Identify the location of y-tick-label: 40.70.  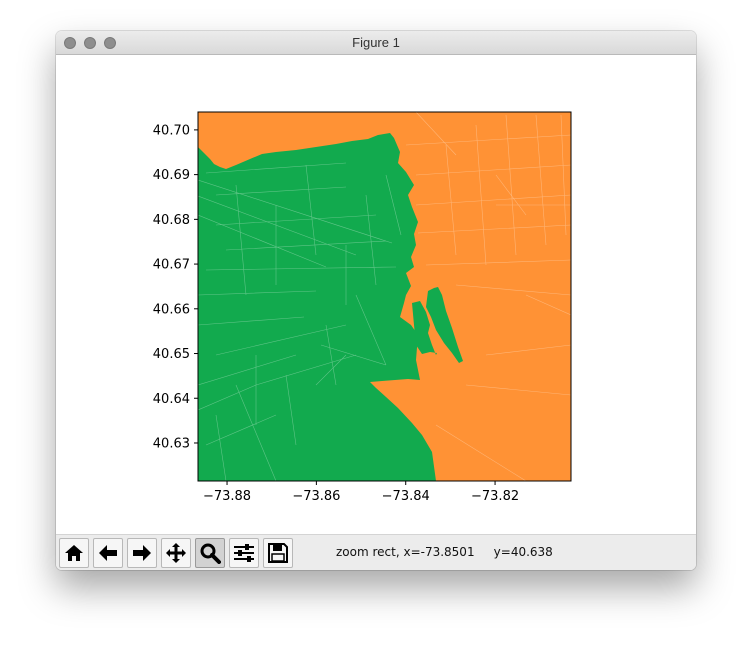
(171, 130).